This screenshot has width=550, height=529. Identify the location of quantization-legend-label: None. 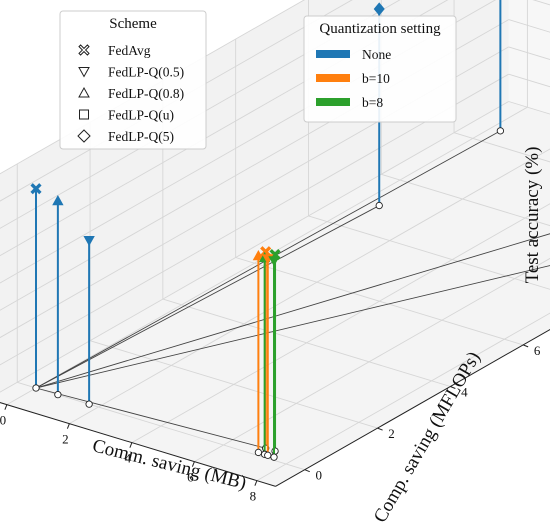
(376, 54).